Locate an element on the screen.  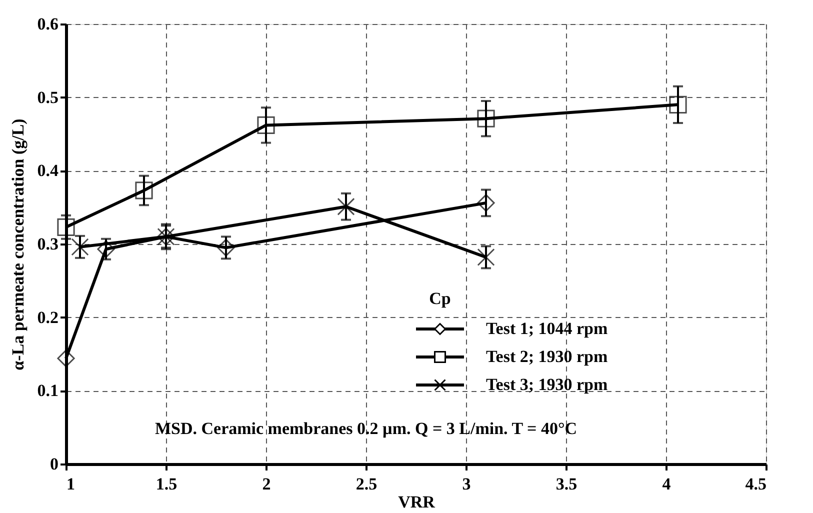
legend-label: Test 3; 1930 rpm is located at coordinates (547, 384).